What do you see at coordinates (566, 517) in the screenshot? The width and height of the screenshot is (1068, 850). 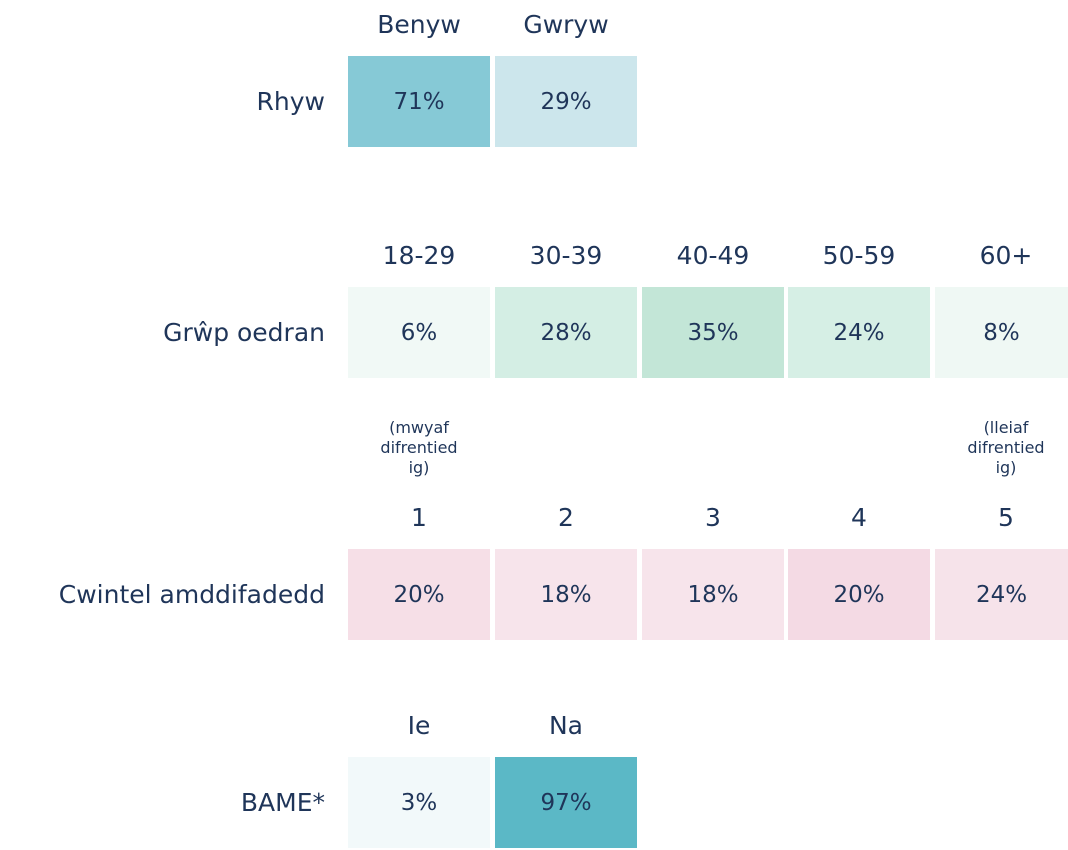 I see `column-header: 2` at bounding box center [566, 517].